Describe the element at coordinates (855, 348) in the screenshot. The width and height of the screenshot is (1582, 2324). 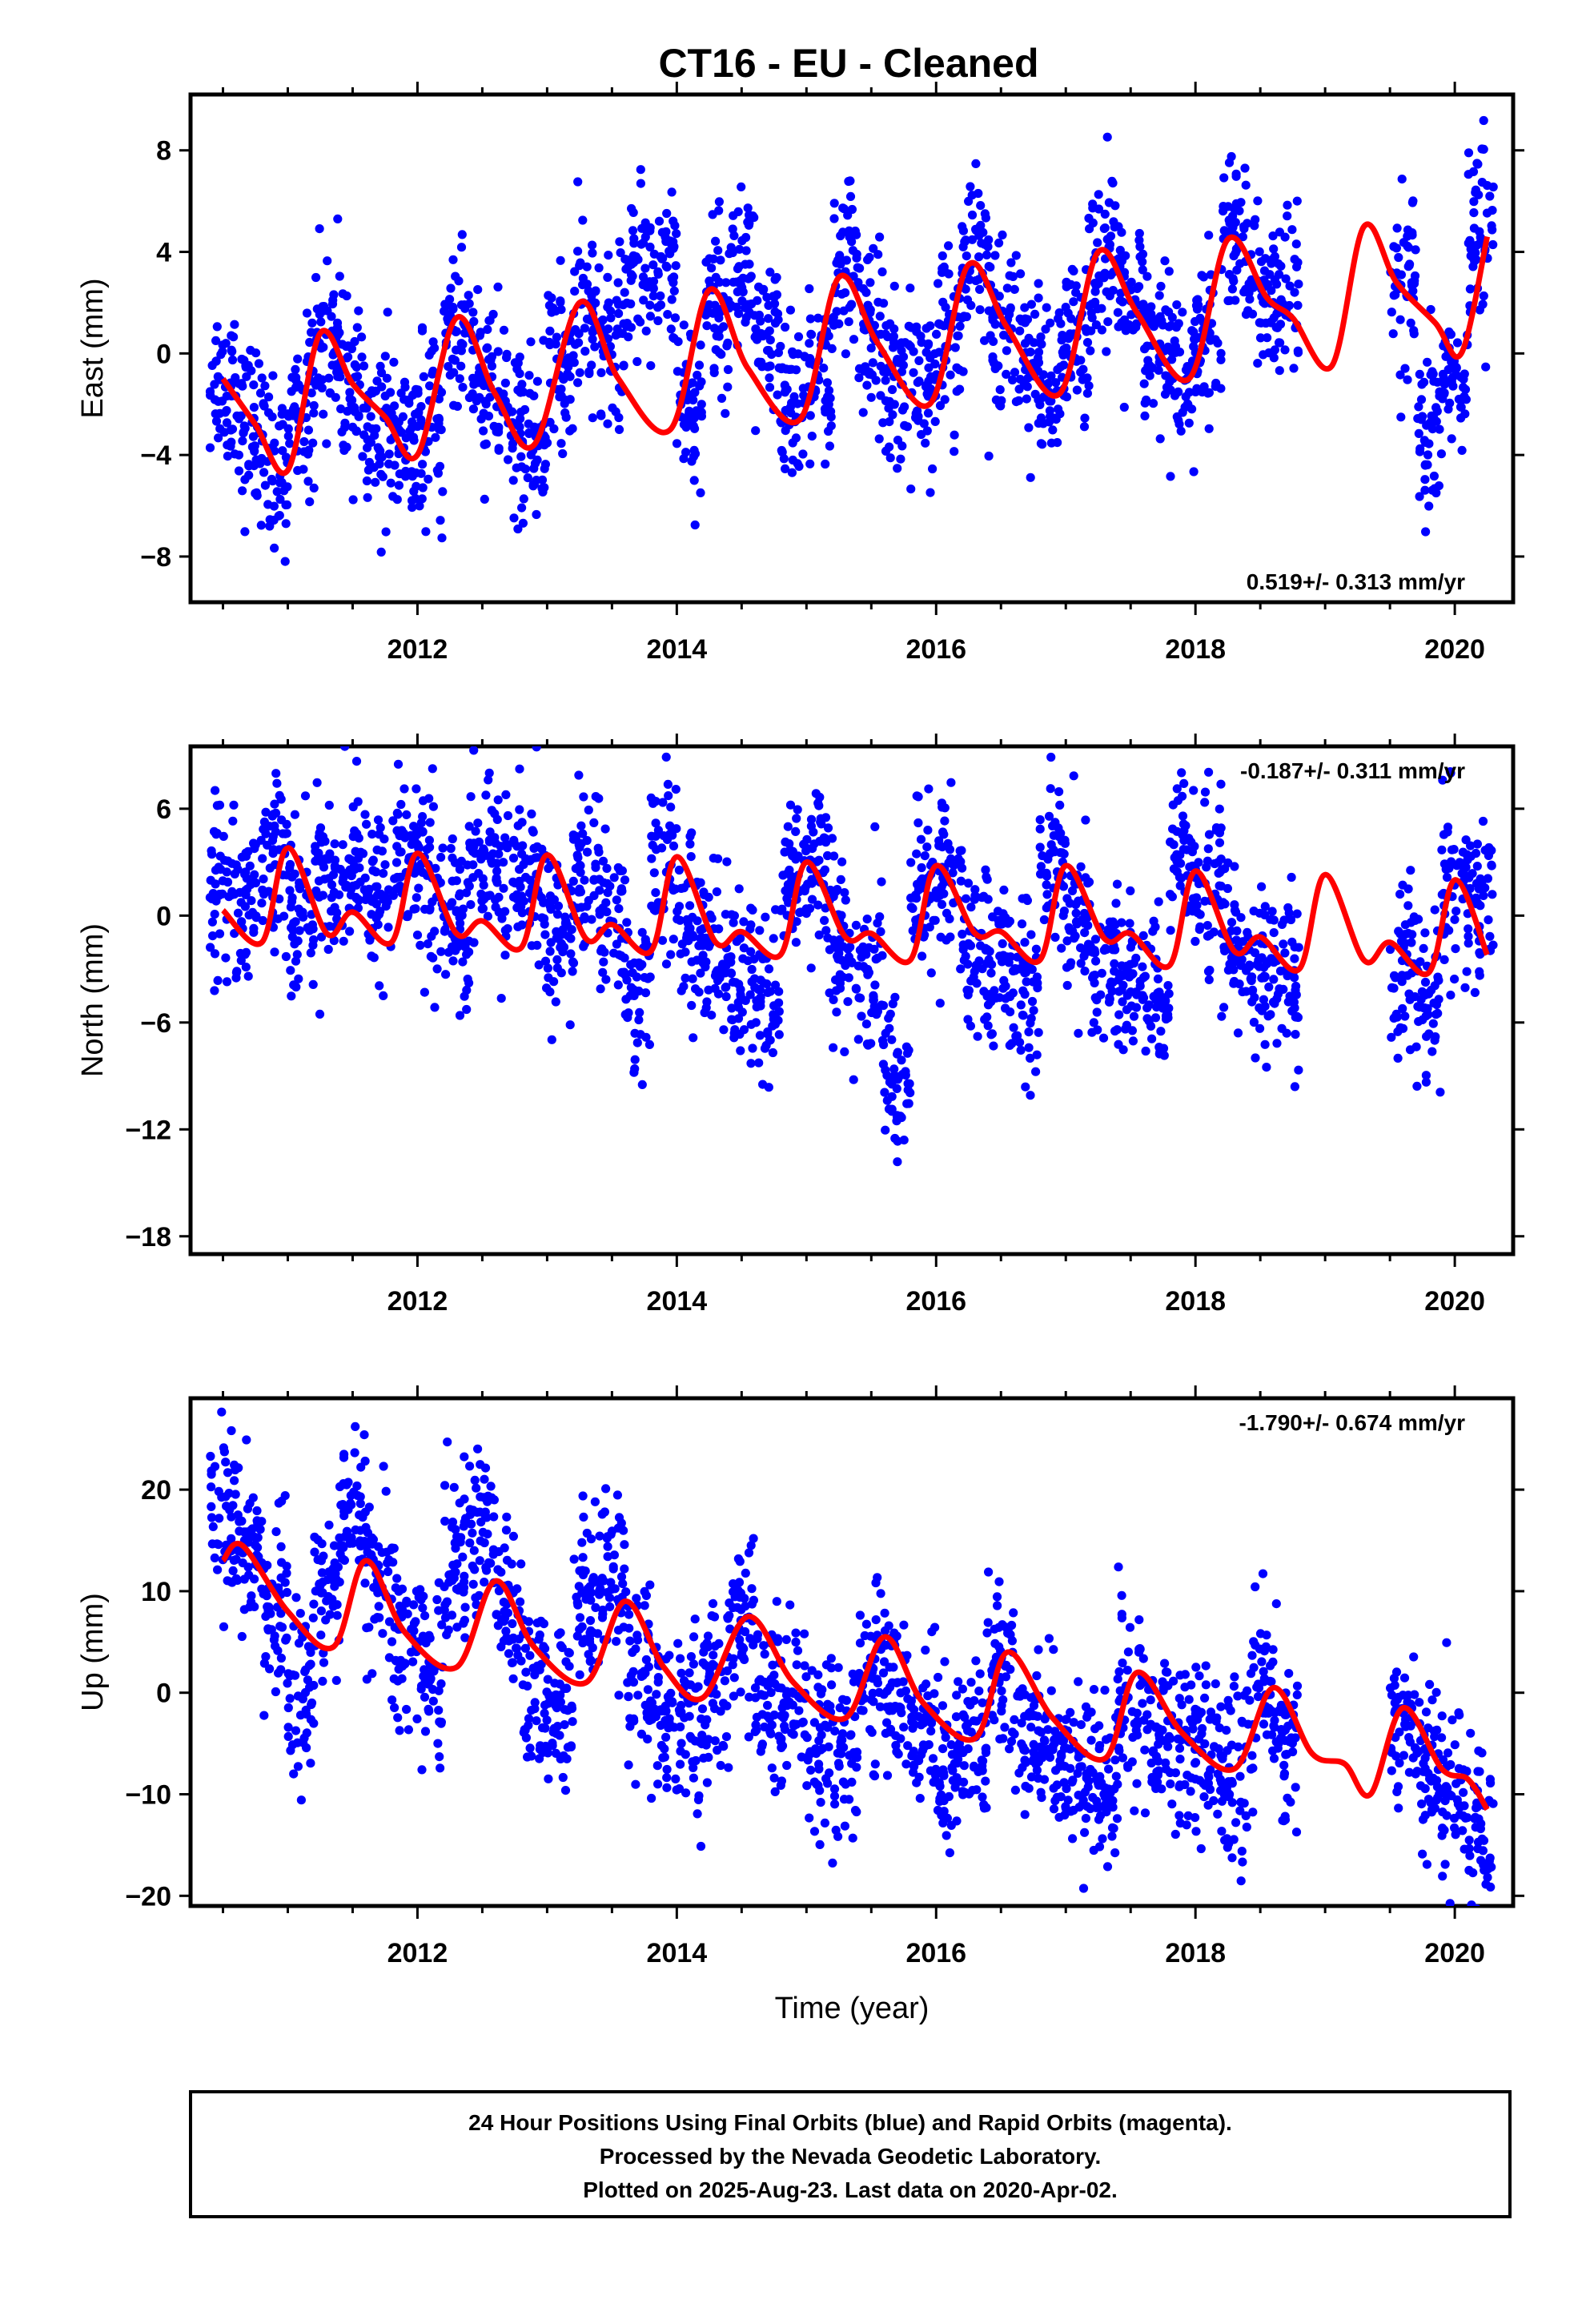
I see `east-model-line` at that location.